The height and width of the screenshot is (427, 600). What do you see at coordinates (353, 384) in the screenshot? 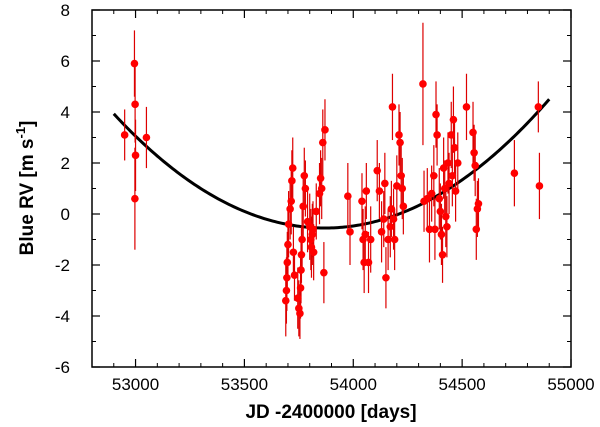
I see `x-tick-label: 54000` at bounding box center [353, 384].